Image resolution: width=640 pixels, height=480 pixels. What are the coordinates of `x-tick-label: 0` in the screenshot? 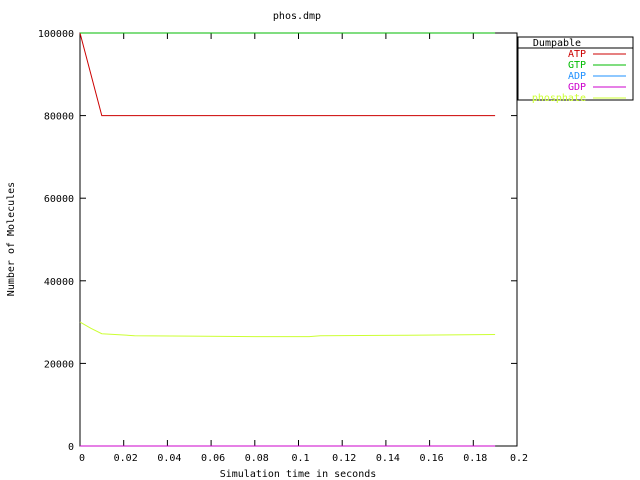 It's located at (82, 458).